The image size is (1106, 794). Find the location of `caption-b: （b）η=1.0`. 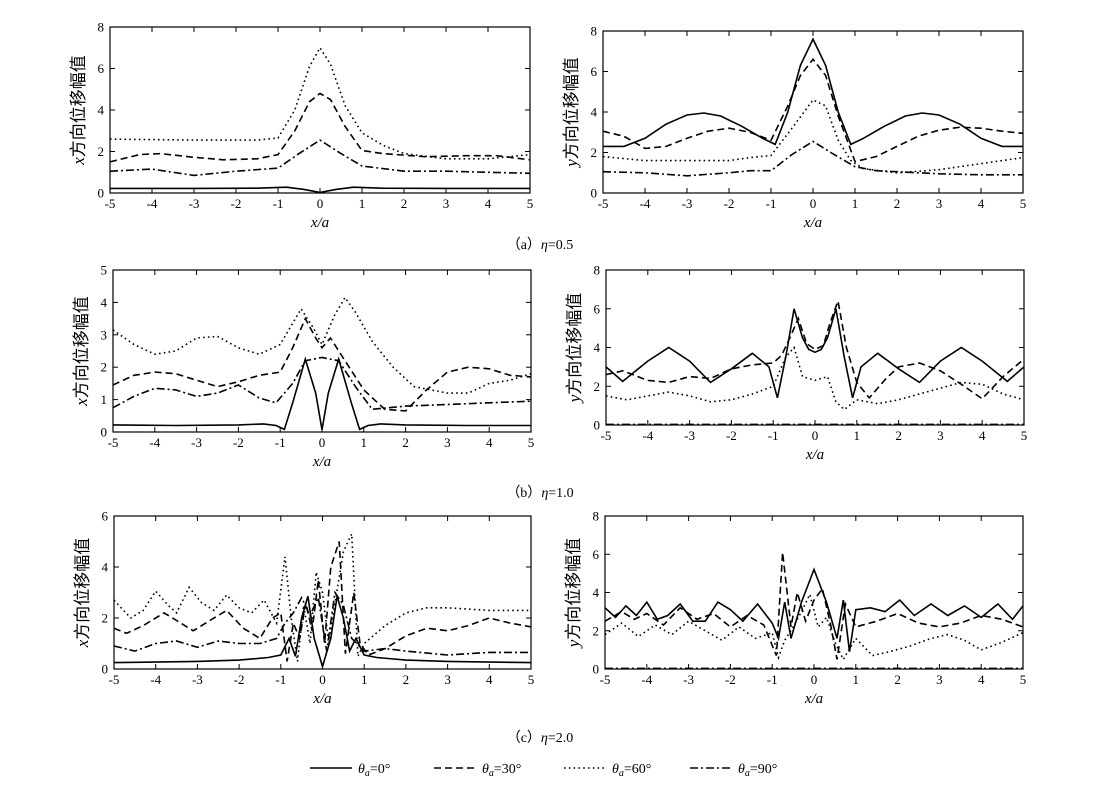

caption-b: （b）η=1.0 is located at coordinates (539, 493).